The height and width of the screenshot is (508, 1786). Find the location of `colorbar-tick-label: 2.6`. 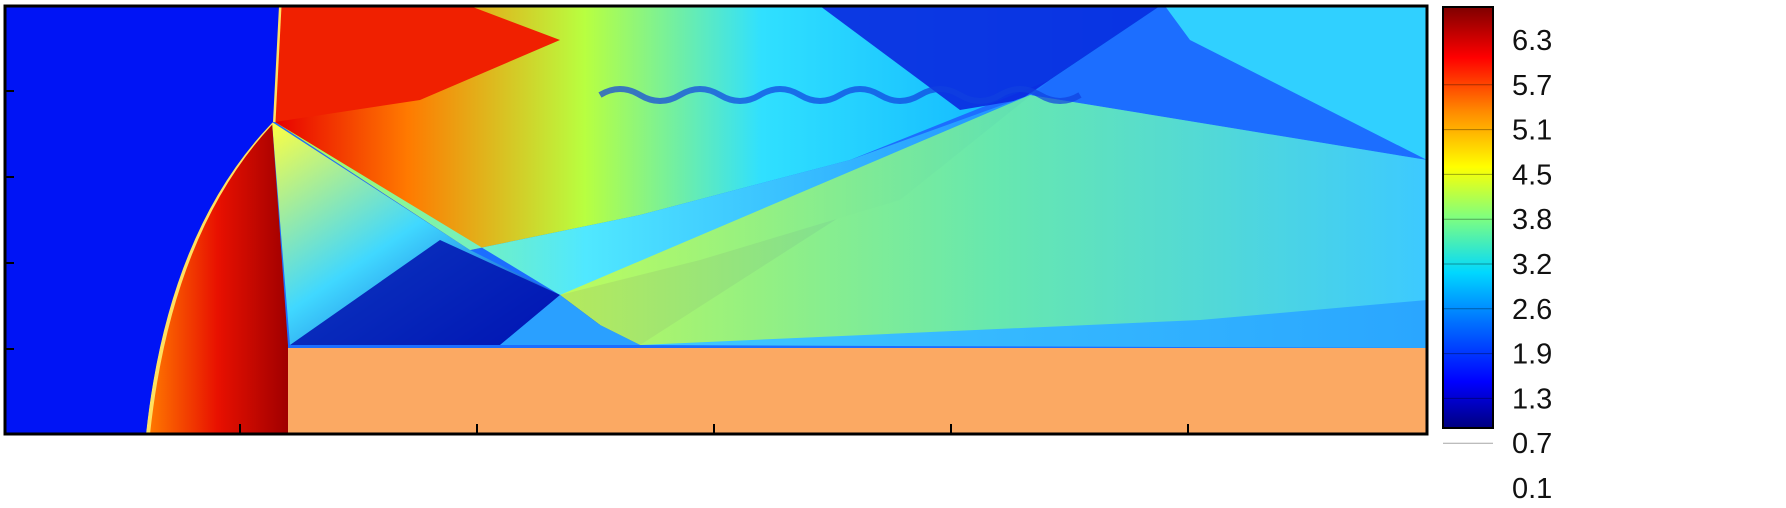

colorbar-tick-label: 2.6 is located at coordinates (1532, 310).